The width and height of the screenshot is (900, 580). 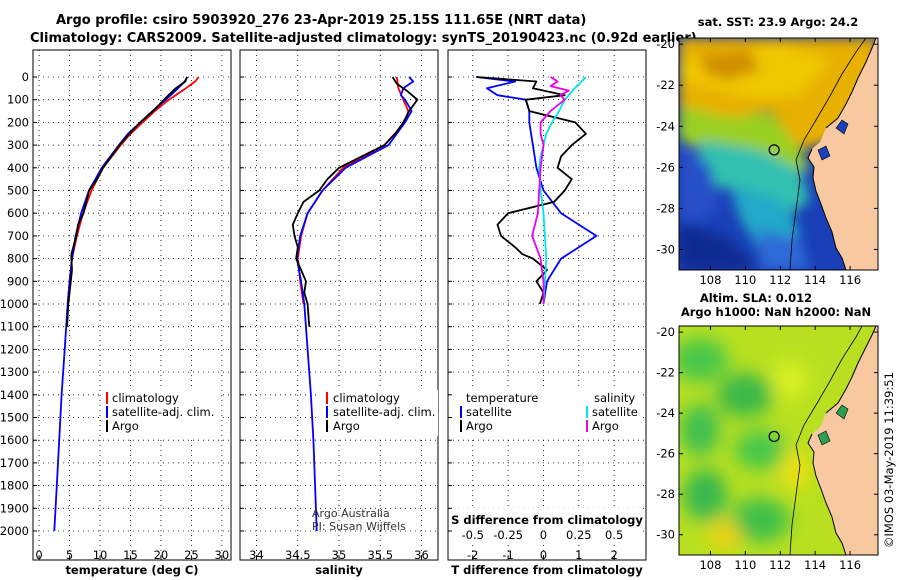 What do you see at coordinates (339, 570) in the screenshot?
I see `salinity-xlabel: salinity` at bounding box center [339, 570].